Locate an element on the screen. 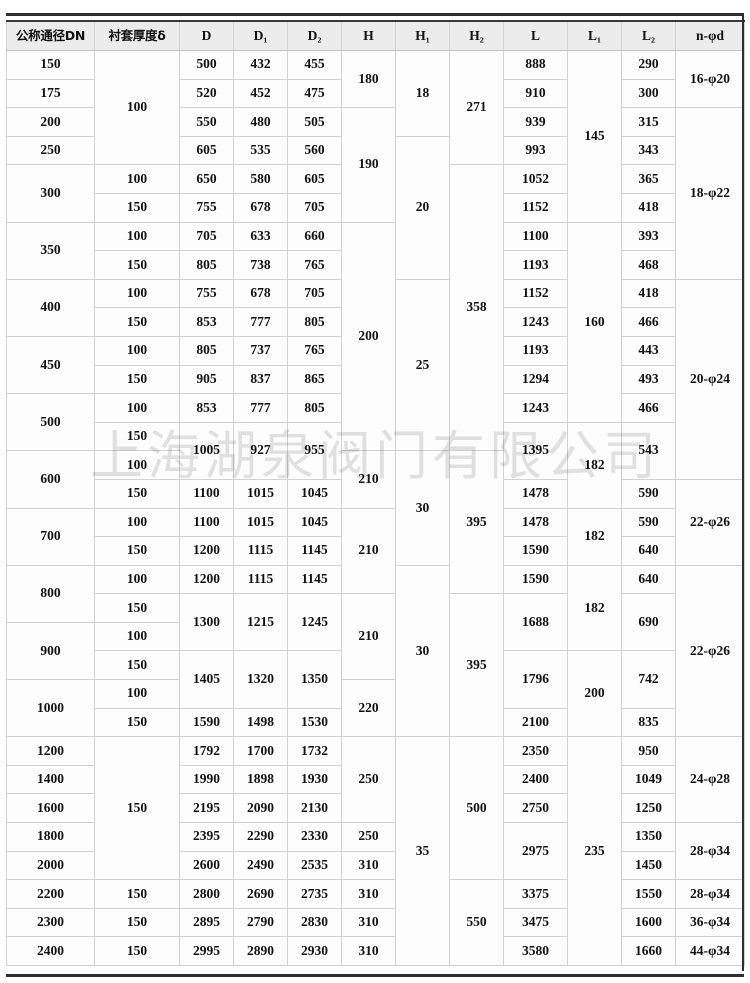 This screenshot has width=750, height=983. cell-D2: 1350 is located at coordinates (314, 679).